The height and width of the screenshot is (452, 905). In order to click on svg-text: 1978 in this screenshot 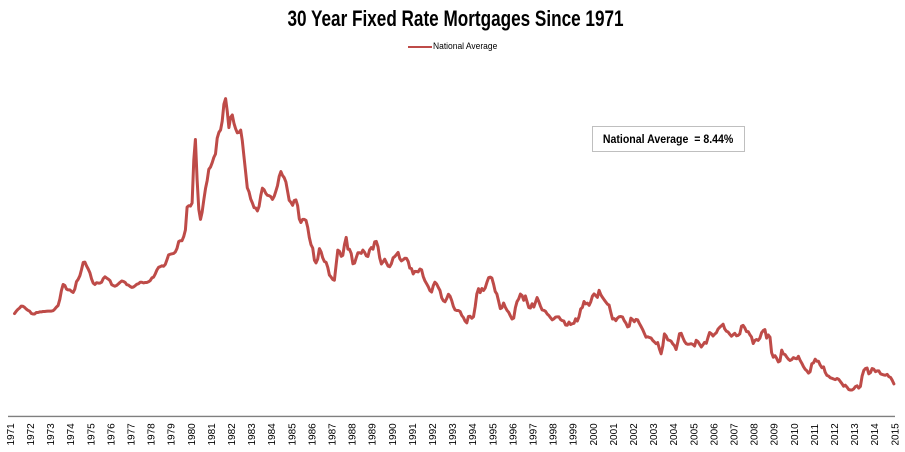, I will do `click(152, 434)`.